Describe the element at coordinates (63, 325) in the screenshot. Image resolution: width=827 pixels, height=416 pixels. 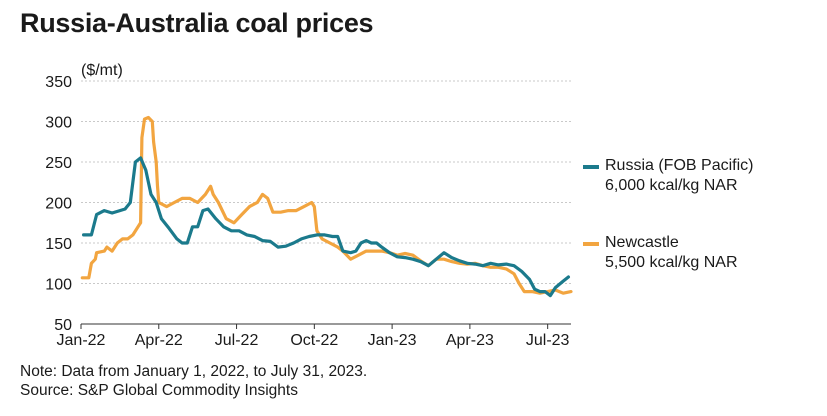
I see `y-tick-label: 50` at that location.